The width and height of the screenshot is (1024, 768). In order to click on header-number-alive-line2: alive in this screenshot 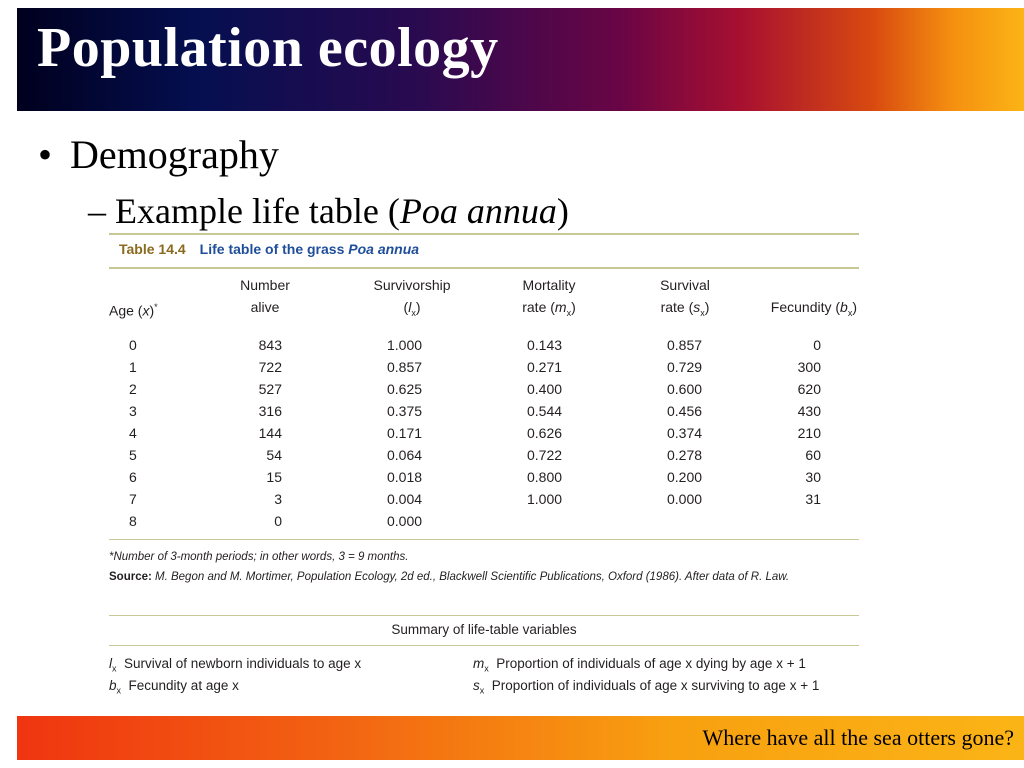, I will do `click(265, 307)`.